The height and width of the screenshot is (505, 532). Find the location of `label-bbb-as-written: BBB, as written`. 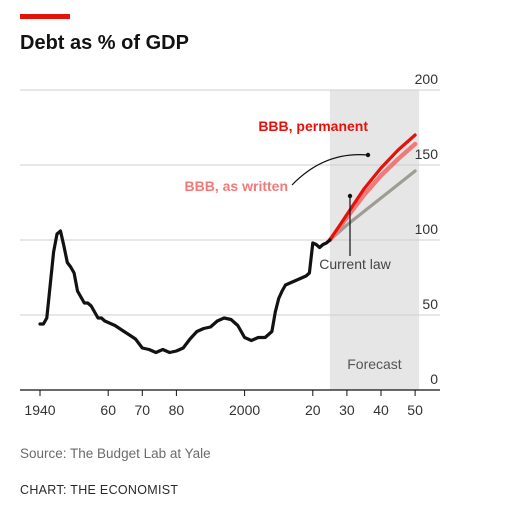

label-bbb-as-written: BBB, as written is located at coordinates (236, 186).